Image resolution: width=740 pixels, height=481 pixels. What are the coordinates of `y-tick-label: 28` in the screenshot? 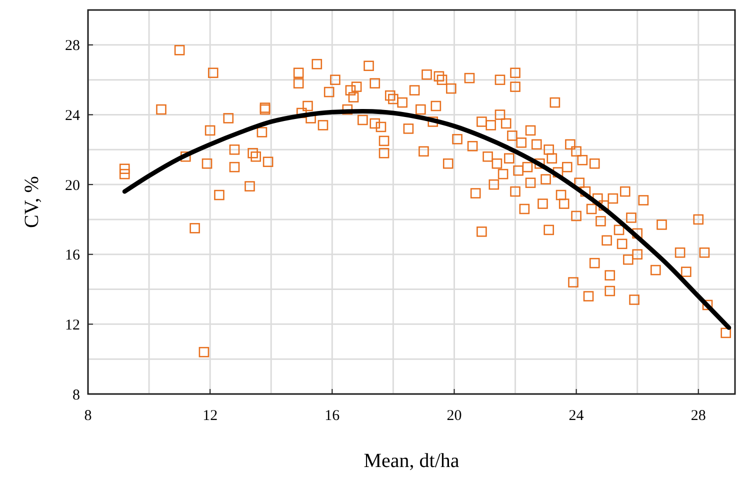 It's located at (72, 46).